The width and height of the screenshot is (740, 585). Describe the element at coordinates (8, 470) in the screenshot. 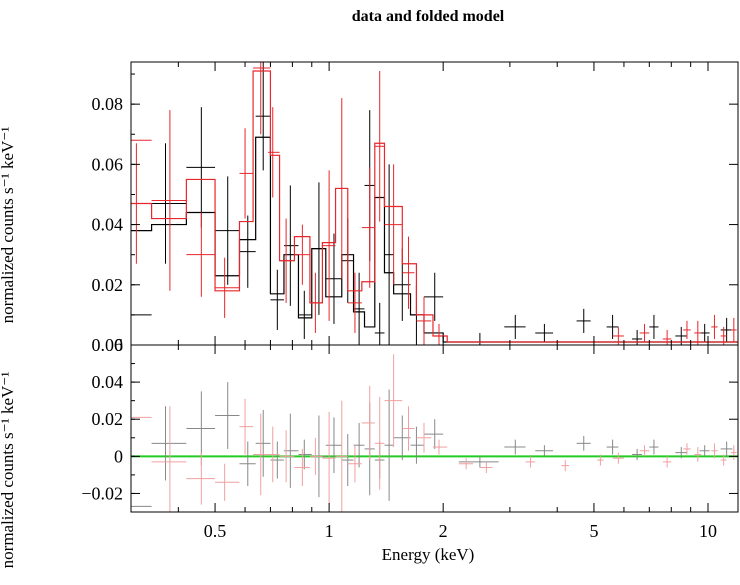

I see `bottom-y-axis-label: normalized counts s⁻¹ keV⁻¹` at that location.